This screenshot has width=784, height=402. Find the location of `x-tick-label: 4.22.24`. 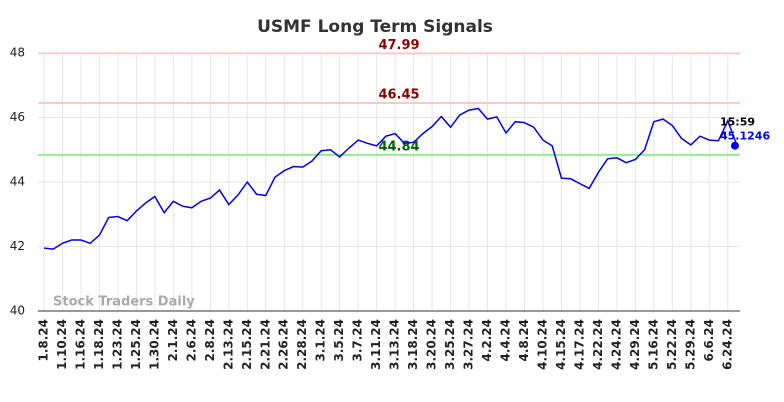

x-tick-label: 4.22.24 is located at coordinates (598, 344).